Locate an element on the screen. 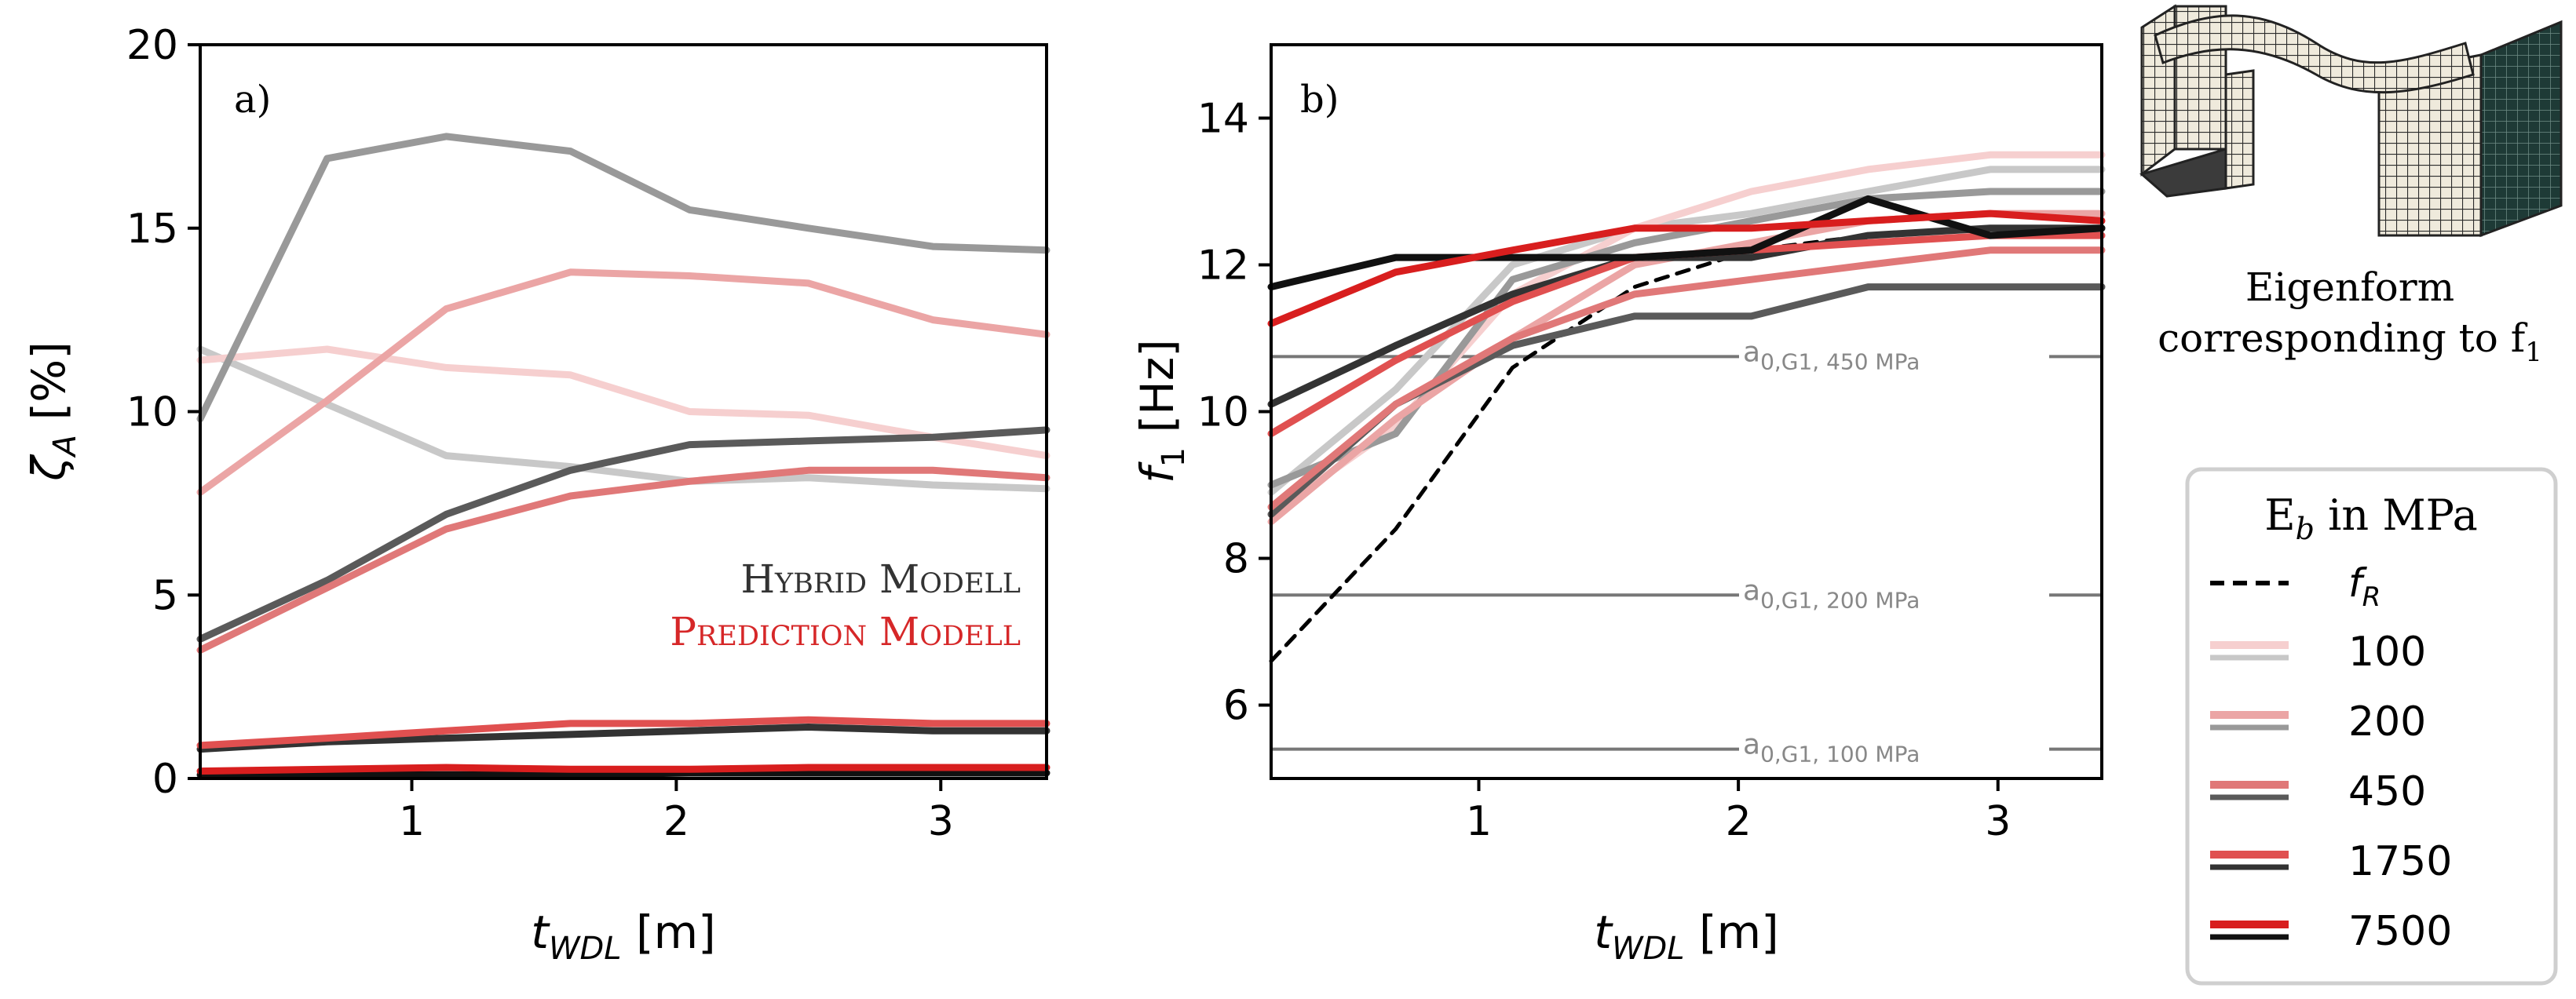 The image size is (2576, 999). panel-a-label: a) is located at coordinates (252, 100).